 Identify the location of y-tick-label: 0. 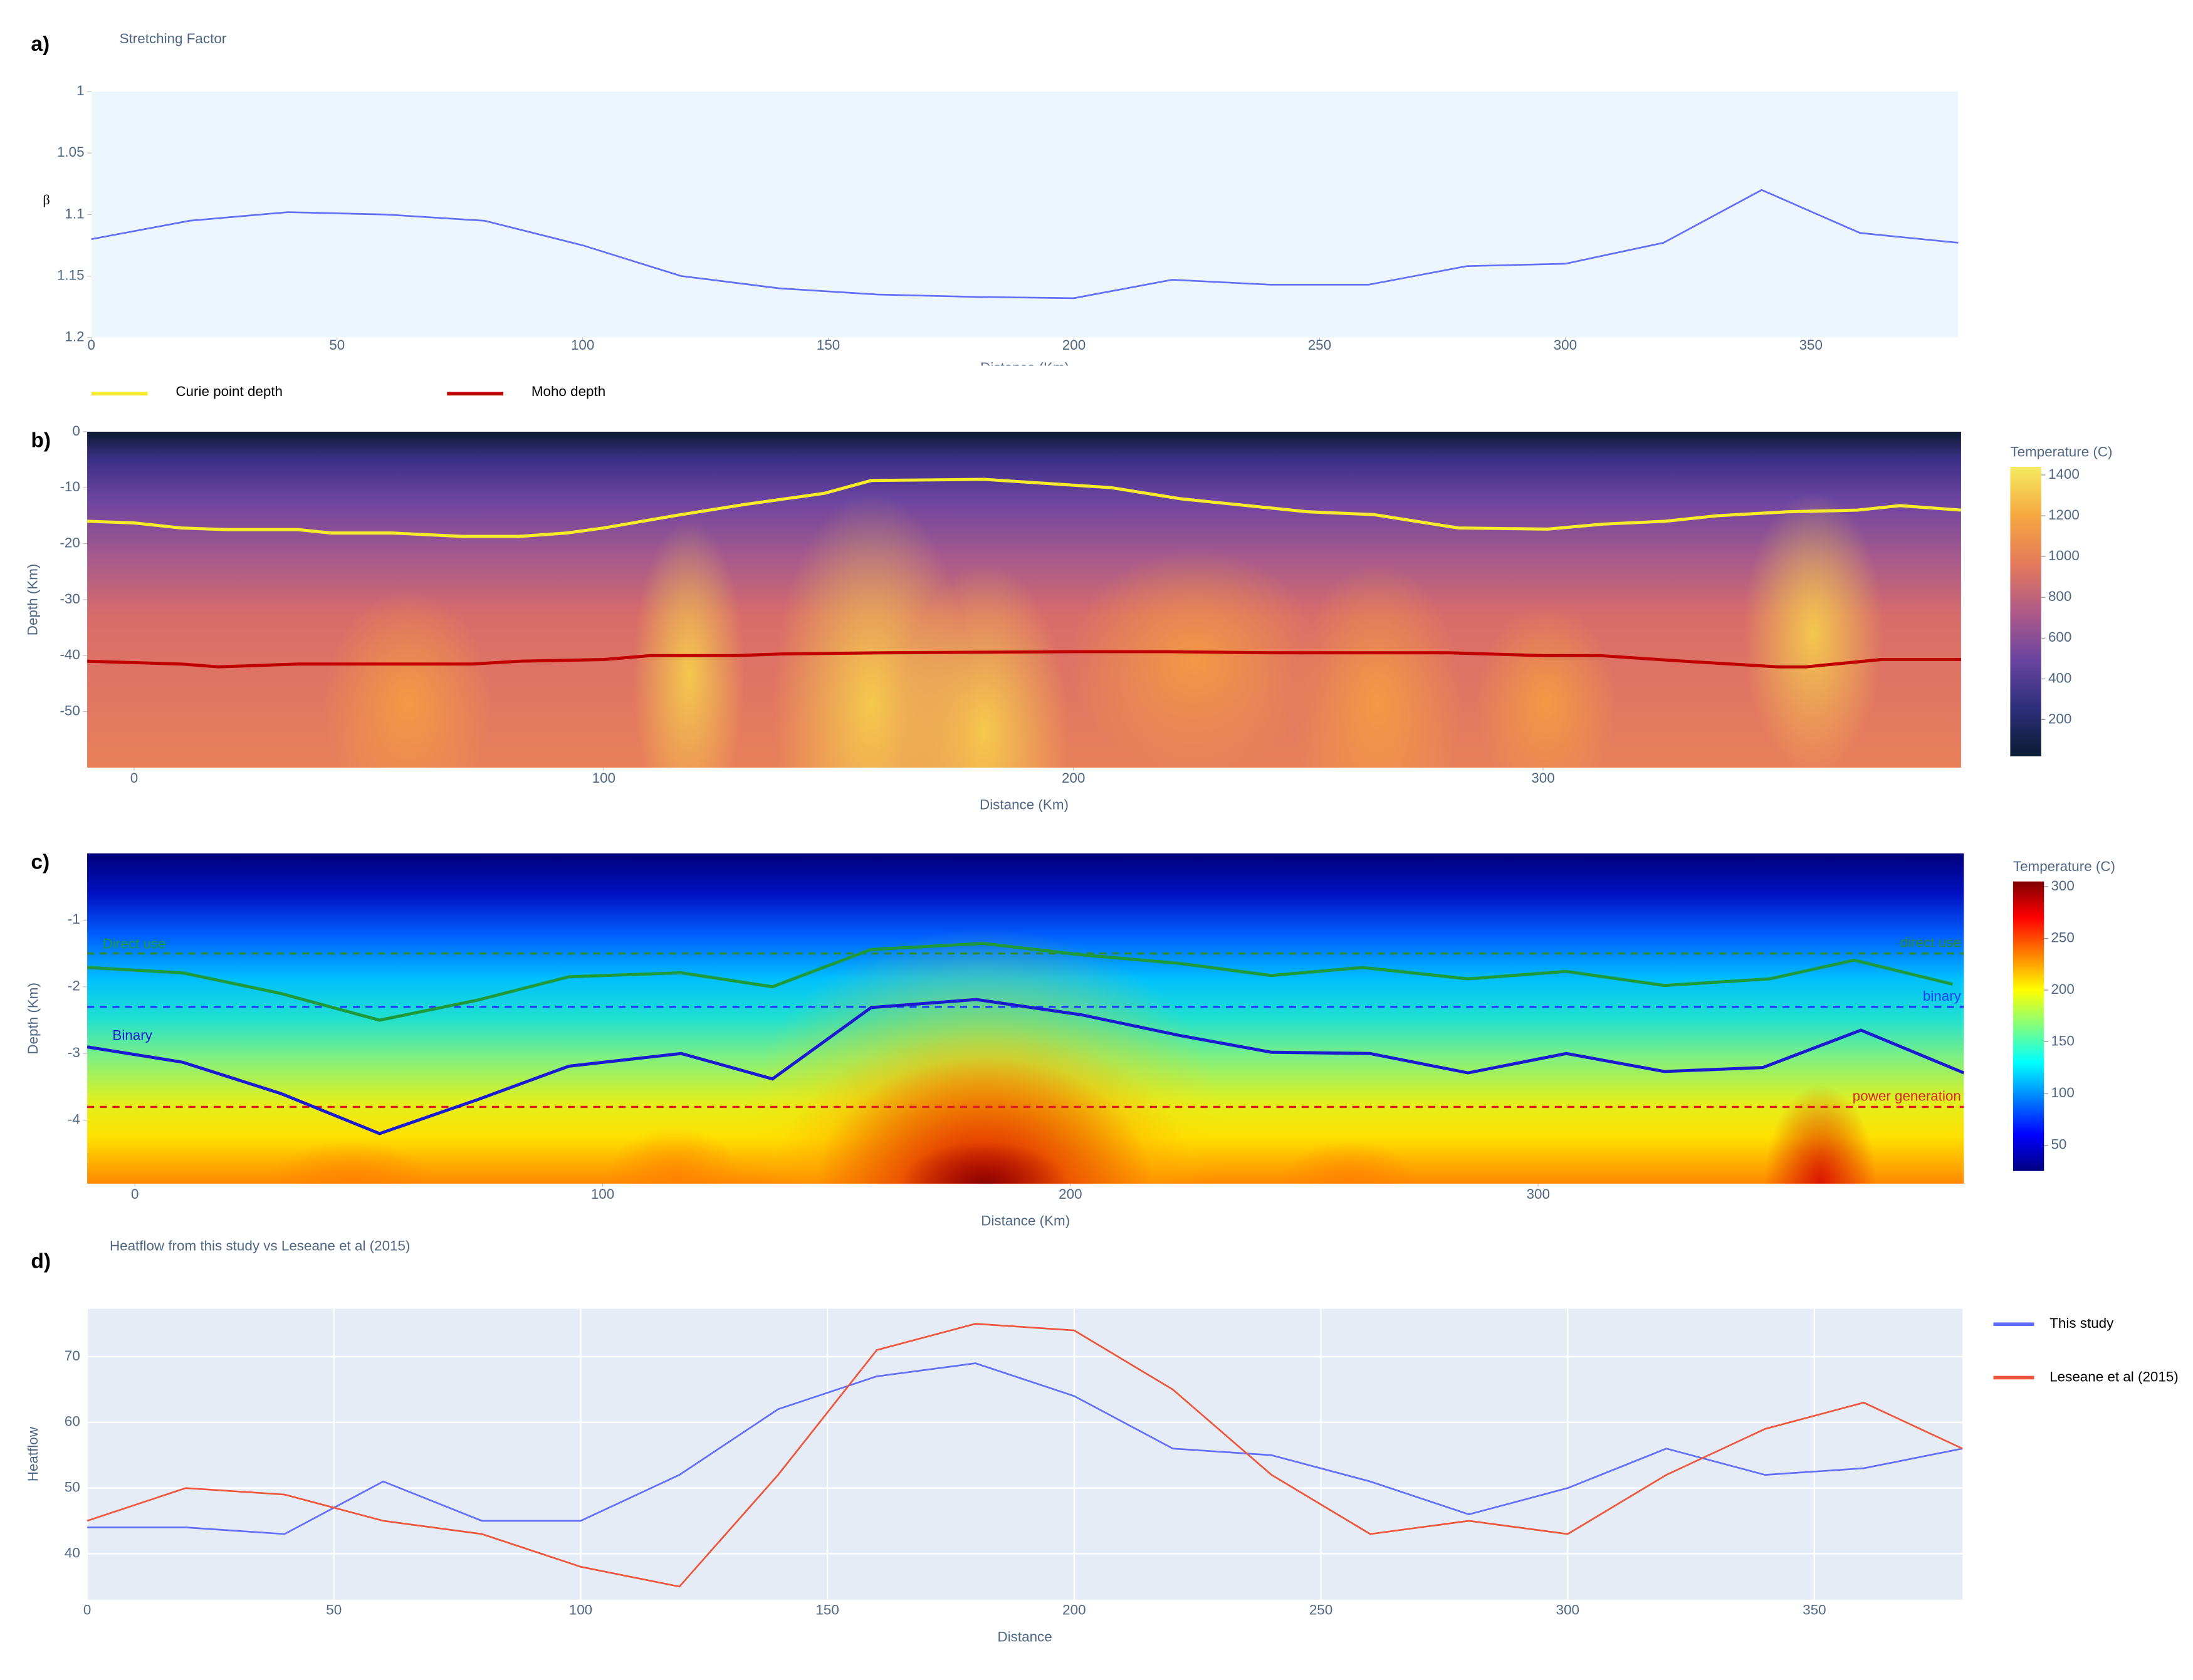
(76, 431).